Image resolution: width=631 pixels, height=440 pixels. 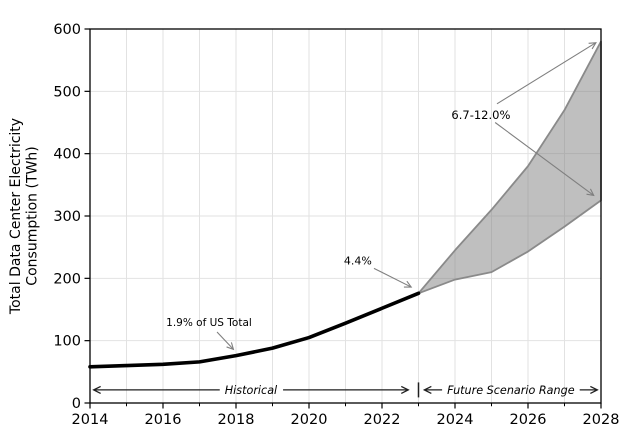 What do you see at coordinates (455, 420) in the screenshot?
I see `x-tick-label: 2024` at bounding box center [455, 420].